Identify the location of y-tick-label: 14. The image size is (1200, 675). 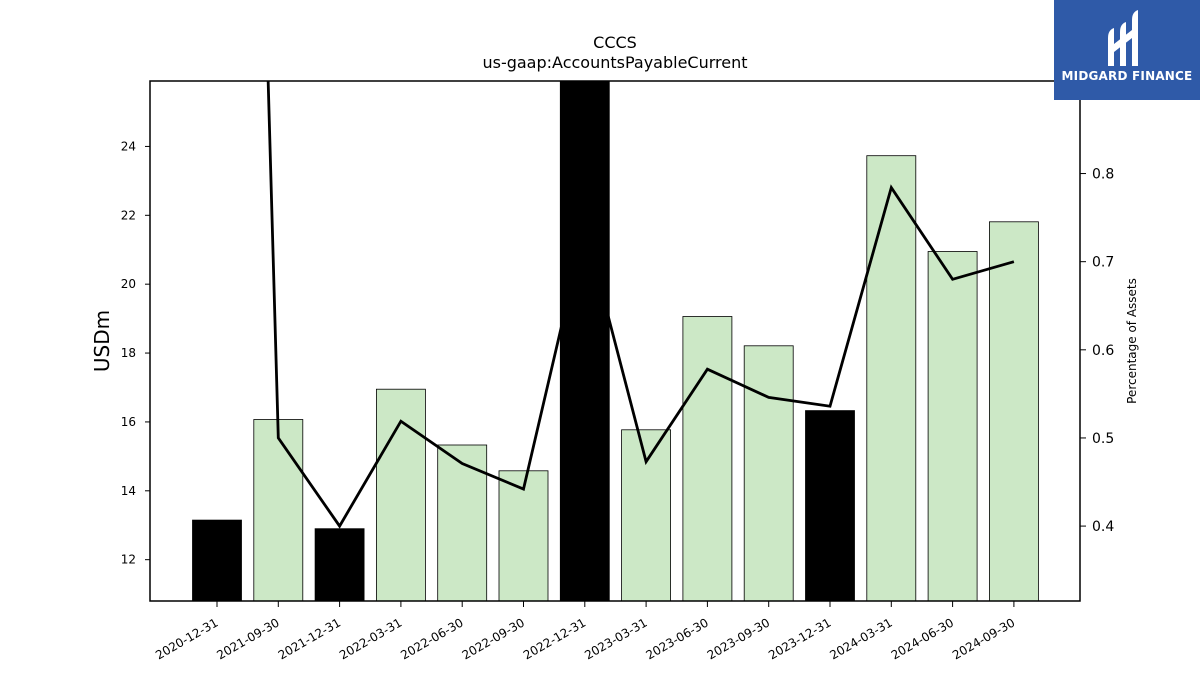
(128, 491).